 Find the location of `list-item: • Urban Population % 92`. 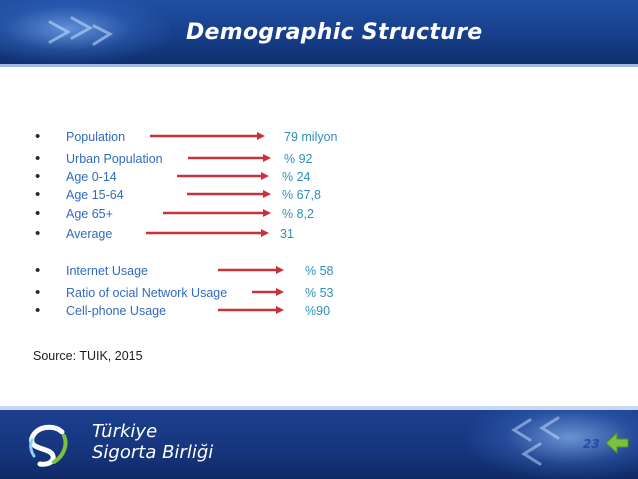

list-item: • Urban Population % 92 is located at coordinates (319, 159).